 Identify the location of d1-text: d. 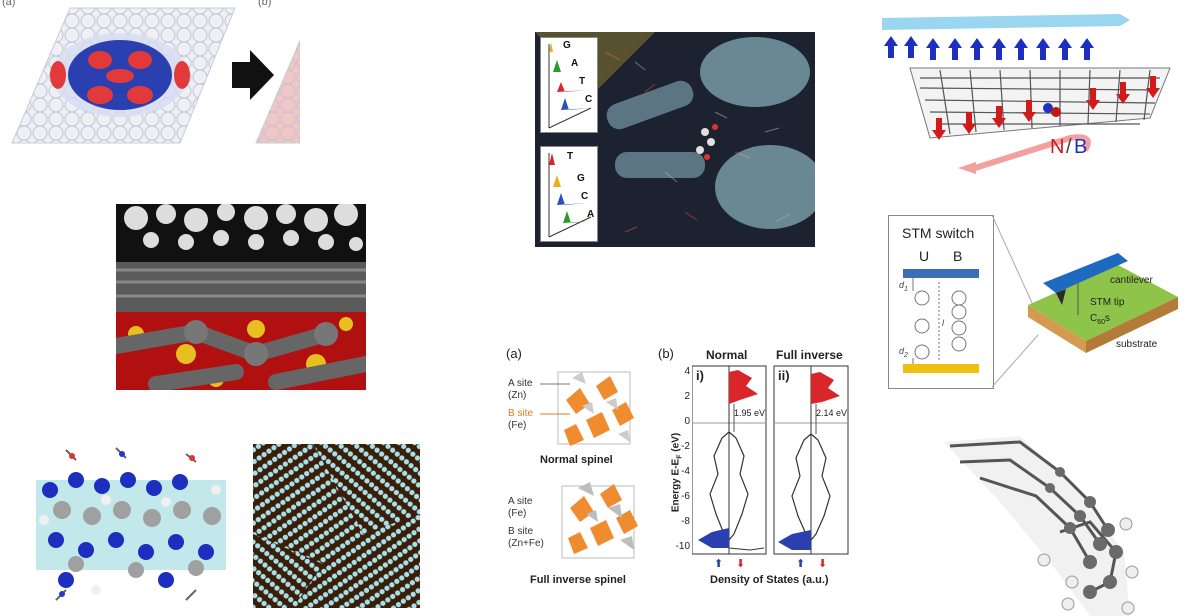
(902, 285).